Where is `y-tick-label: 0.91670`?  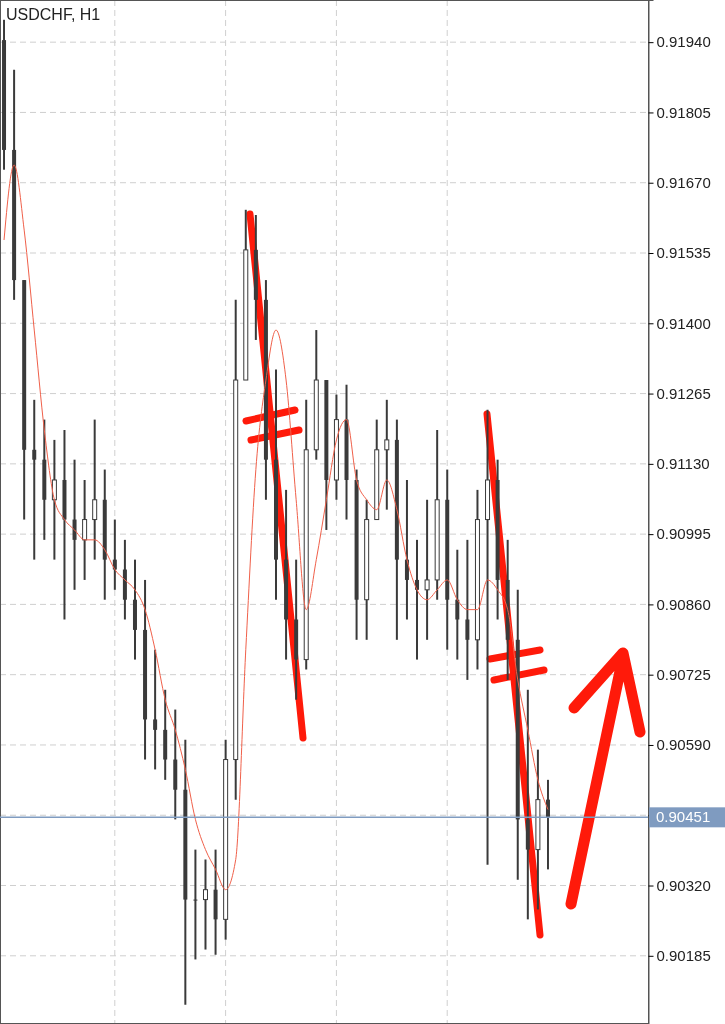 y-tick-label: 0.91670 is located at coordinates (683, 183).